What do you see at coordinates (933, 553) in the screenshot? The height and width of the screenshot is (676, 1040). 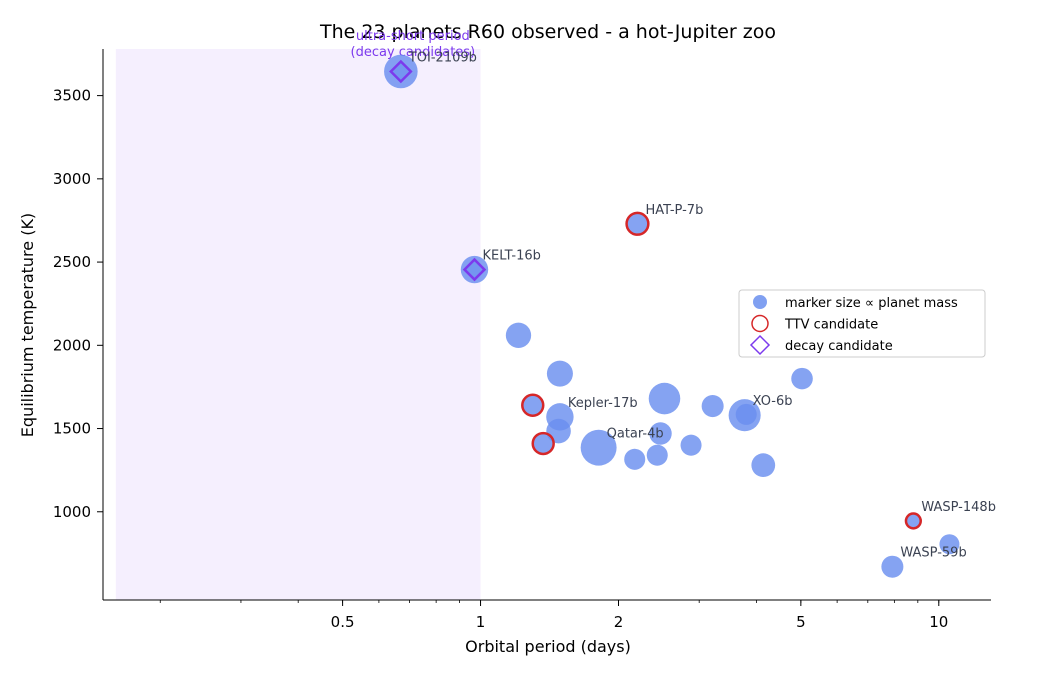 I see `point-annotation: WASP-59b` at bounding box center [933, 553].